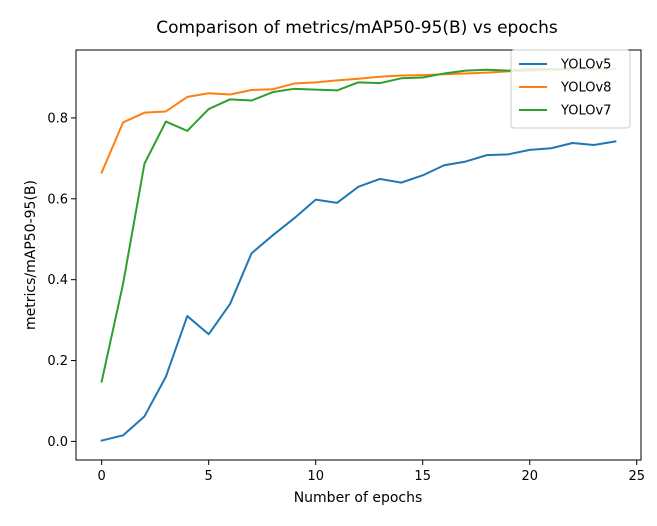 The height and width of the screenshot is (526, 657). I want to click on legend-label-yolov7: YOLOv7, so click(585, 111).